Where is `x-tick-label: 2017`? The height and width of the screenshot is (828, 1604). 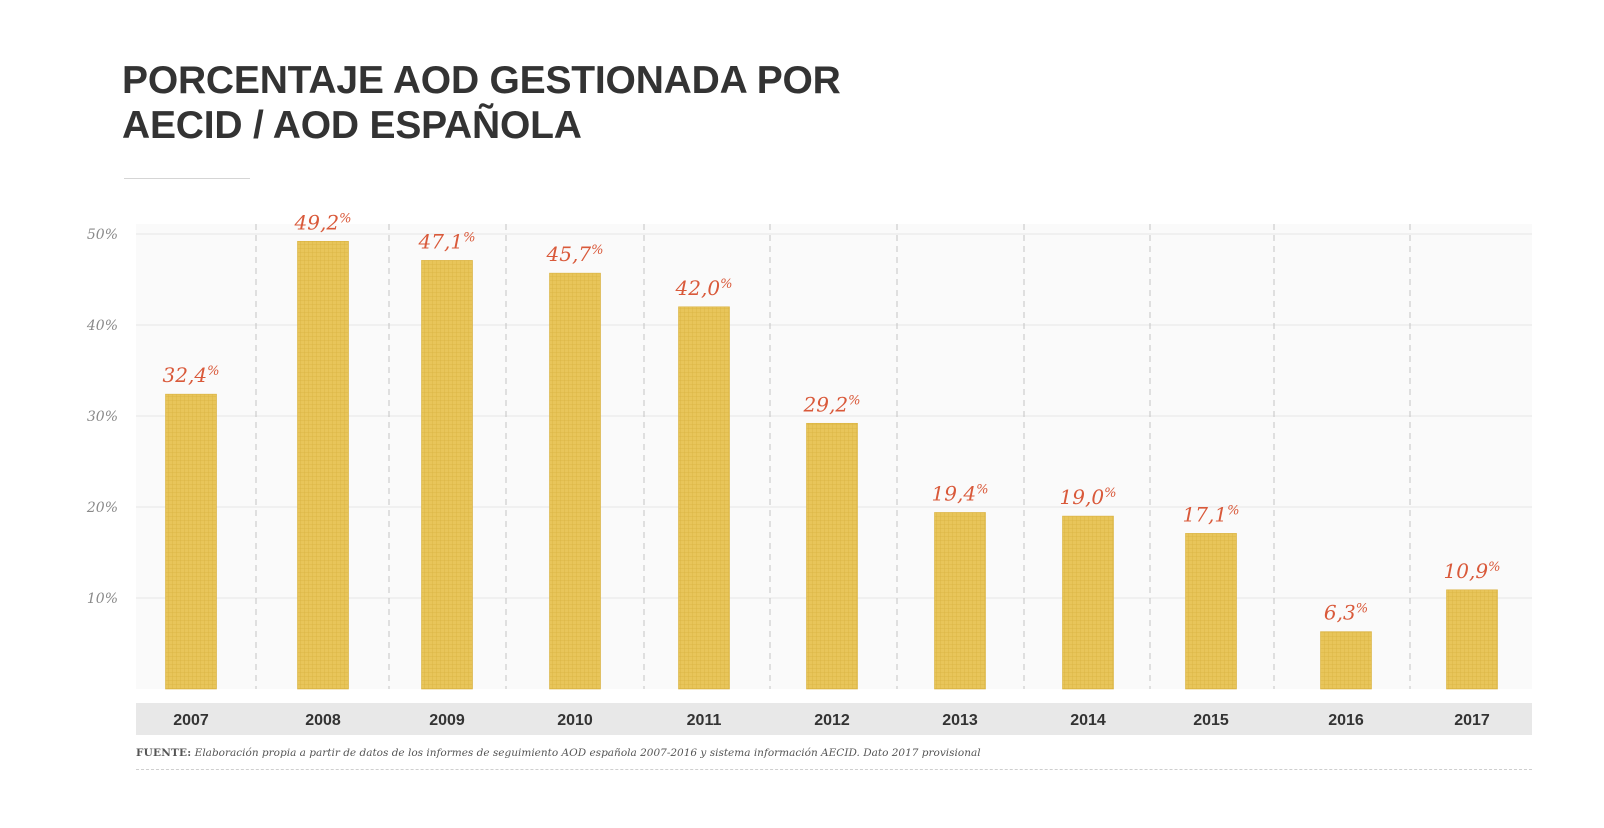 x-tick-label: 2017 is located at coordinates (1472, 720).